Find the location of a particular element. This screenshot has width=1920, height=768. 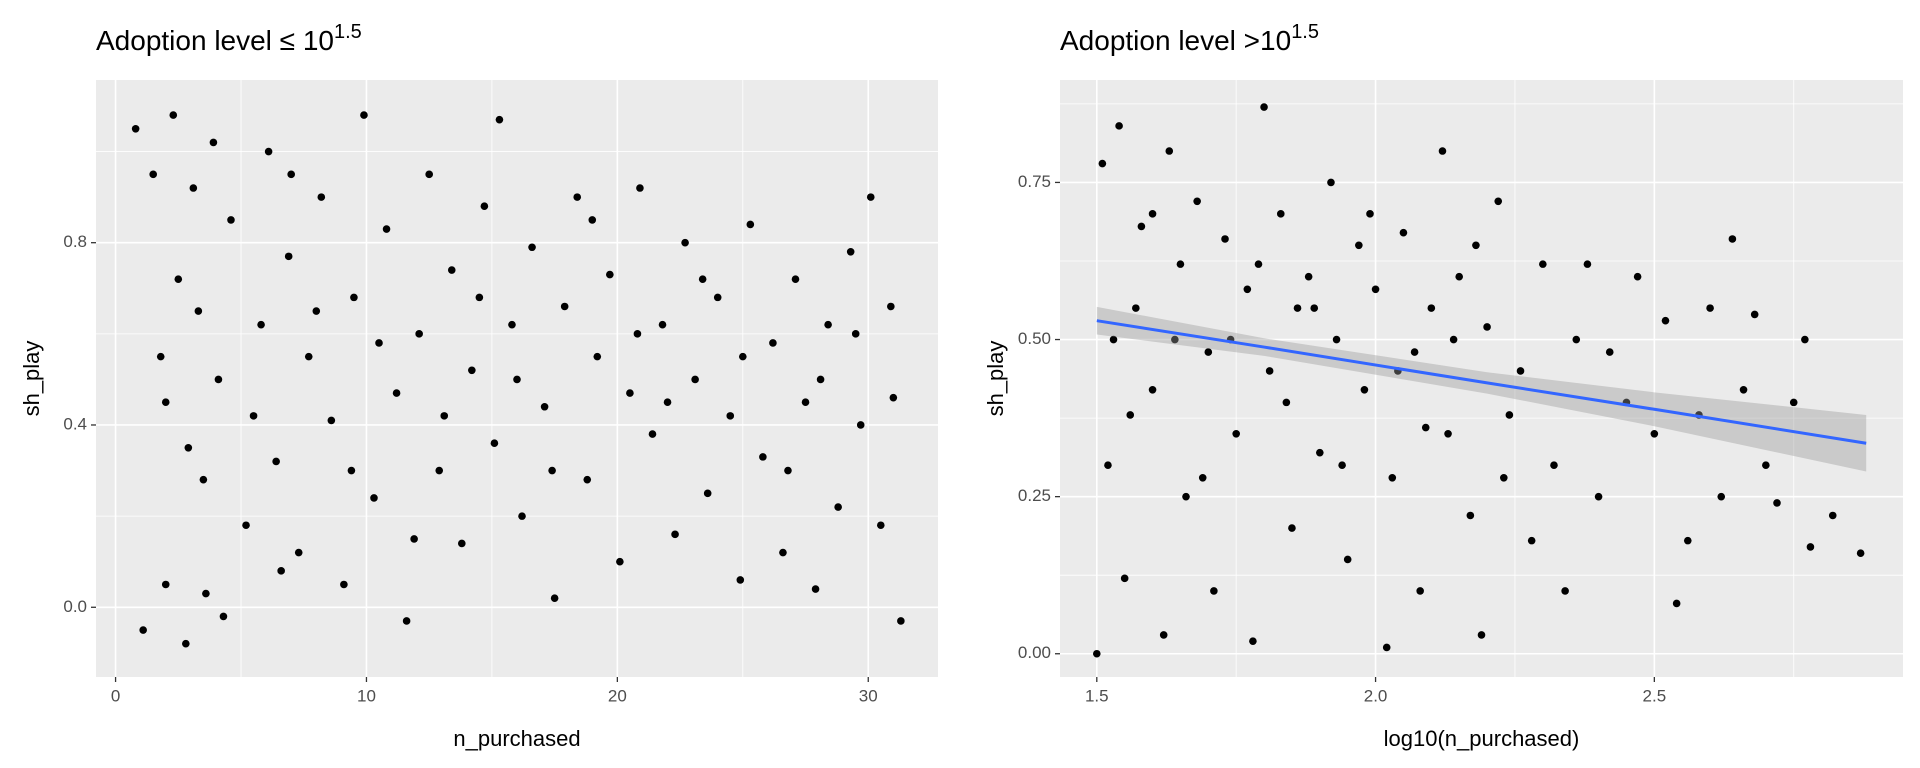

x-tick-label: 2.0 is located at coordinates (1376, 695).